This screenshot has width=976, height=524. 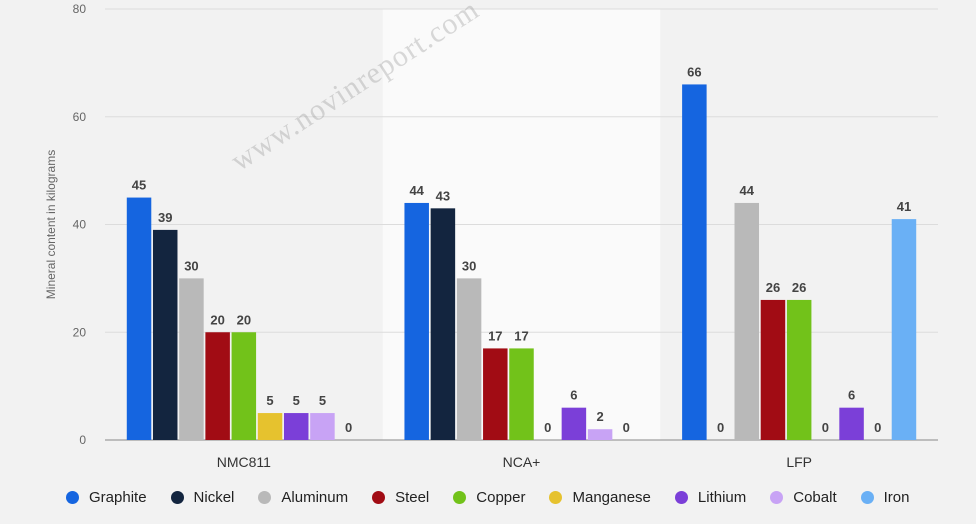 What do you see at coordinates (443, 195) in the screenshot?
I see `data-label: 43` at bounding box center [443, 195].